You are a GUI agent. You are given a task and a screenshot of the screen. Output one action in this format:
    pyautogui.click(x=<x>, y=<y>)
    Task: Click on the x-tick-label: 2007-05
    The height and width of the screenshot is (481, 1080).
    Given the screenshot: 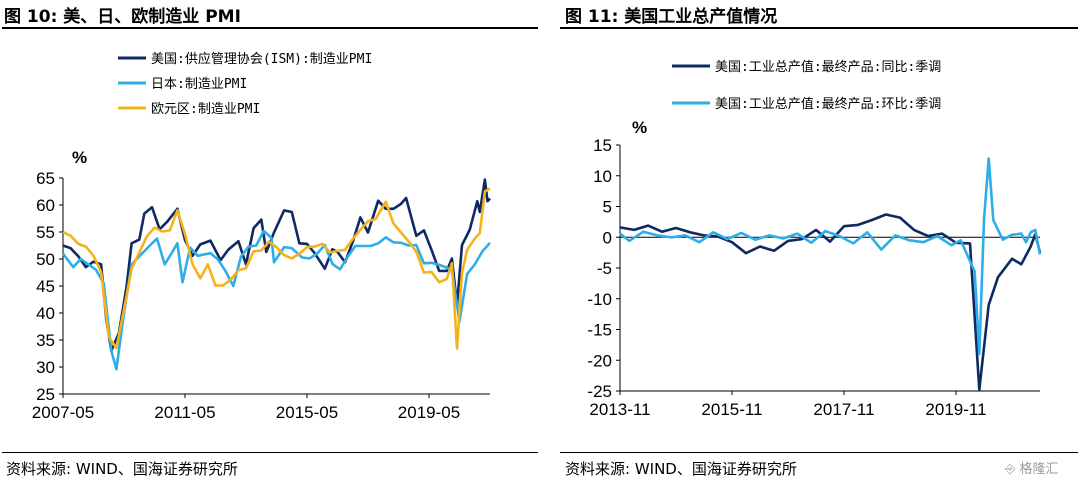 What is the action you would take?
    pyautogui.click(x=63, y=412)
    